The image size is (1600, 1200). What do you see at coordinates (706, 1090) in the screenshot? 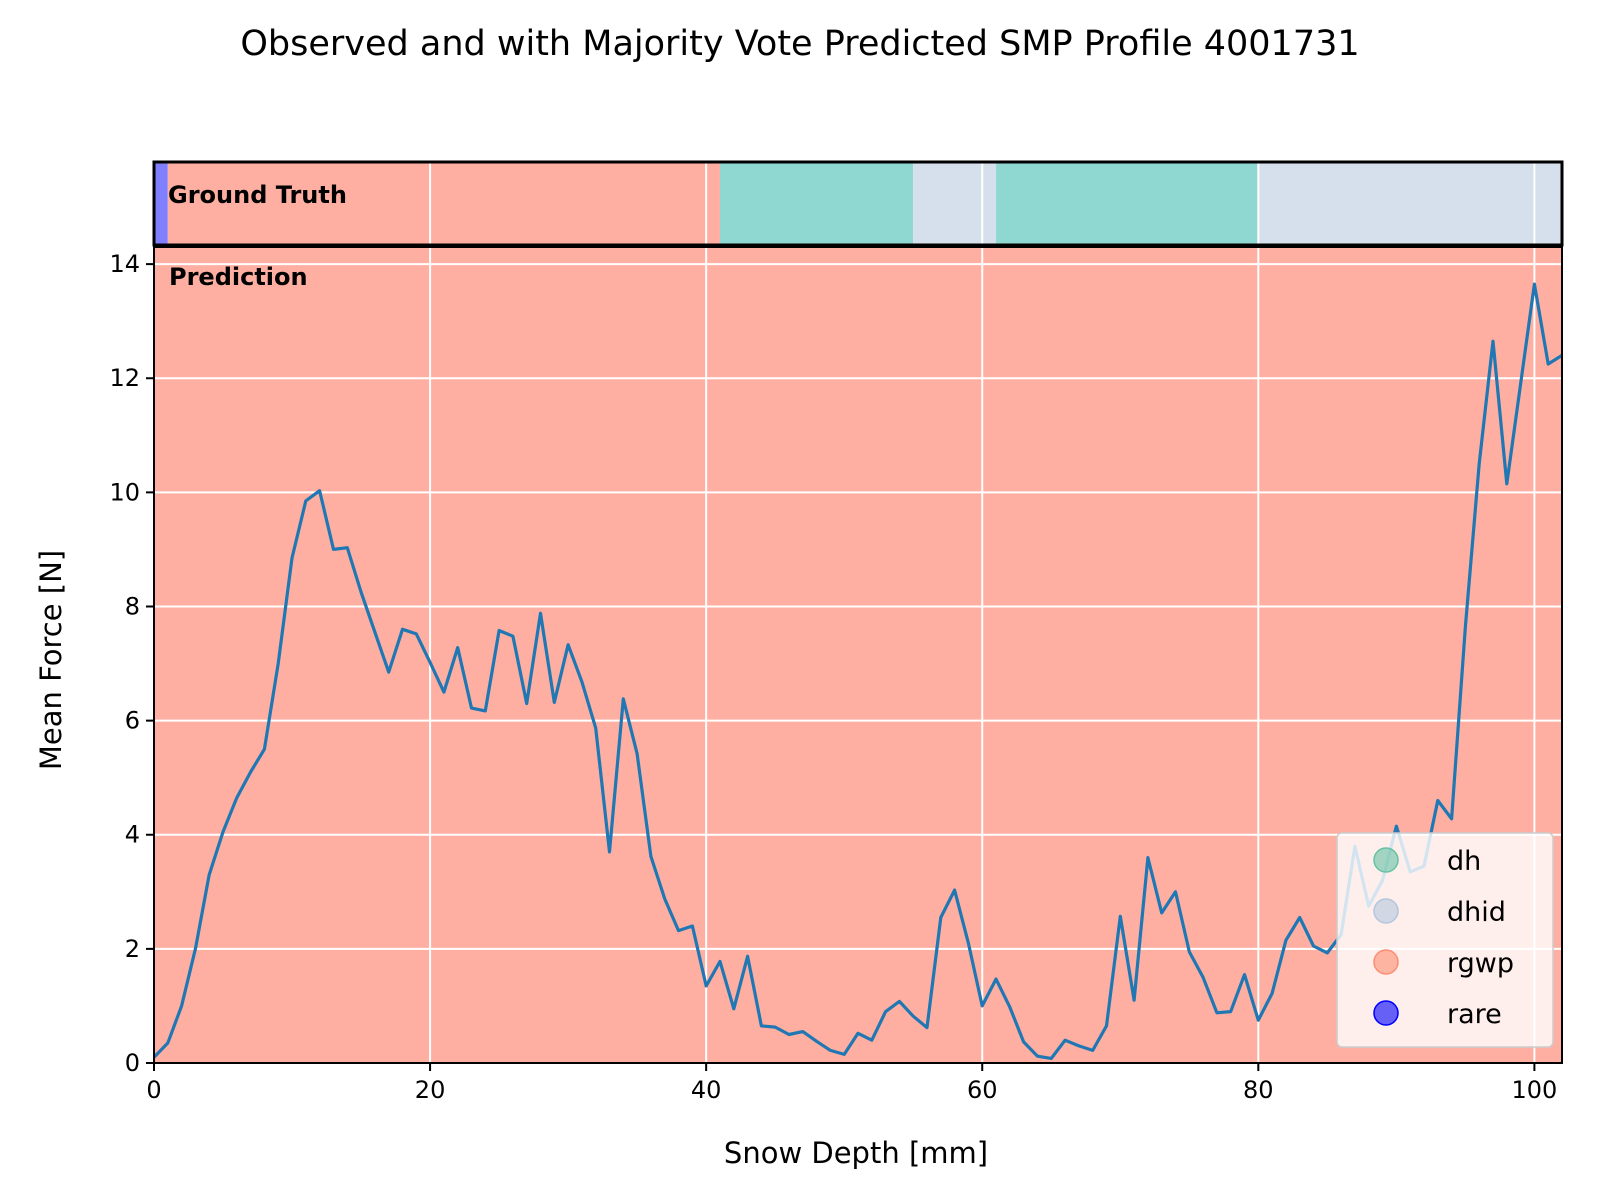
I see `x-tick-label: 40` at bounding box center [706, 1090].